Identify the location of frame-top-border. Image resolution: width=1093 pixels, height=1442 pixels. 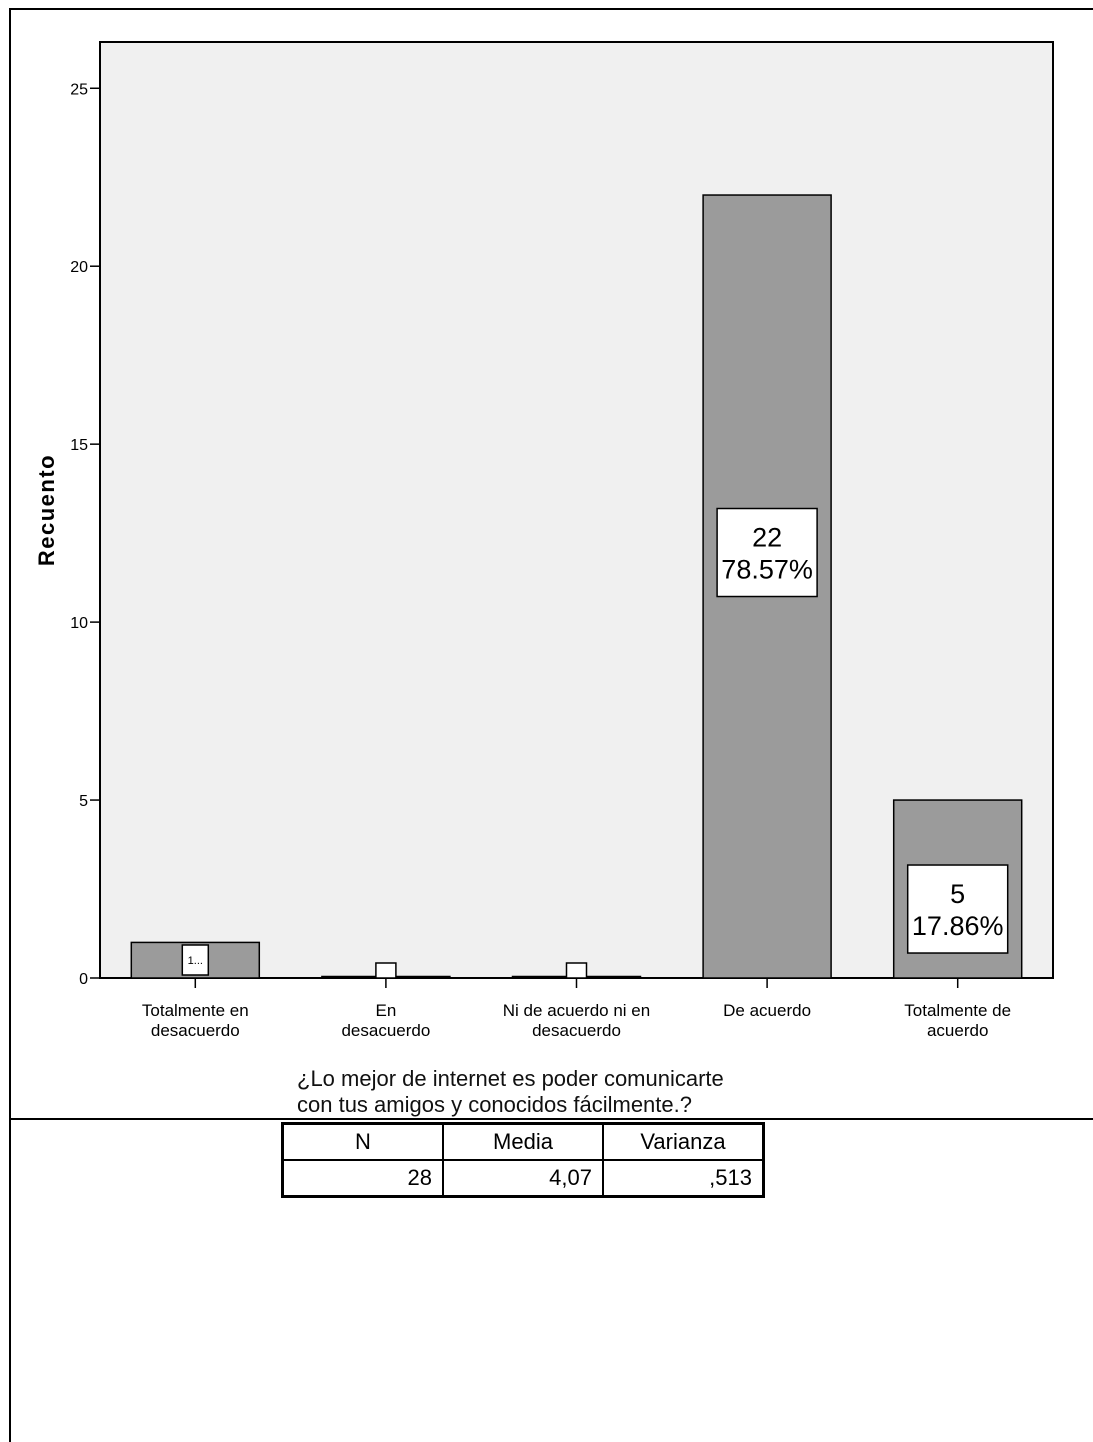
(551, 9).